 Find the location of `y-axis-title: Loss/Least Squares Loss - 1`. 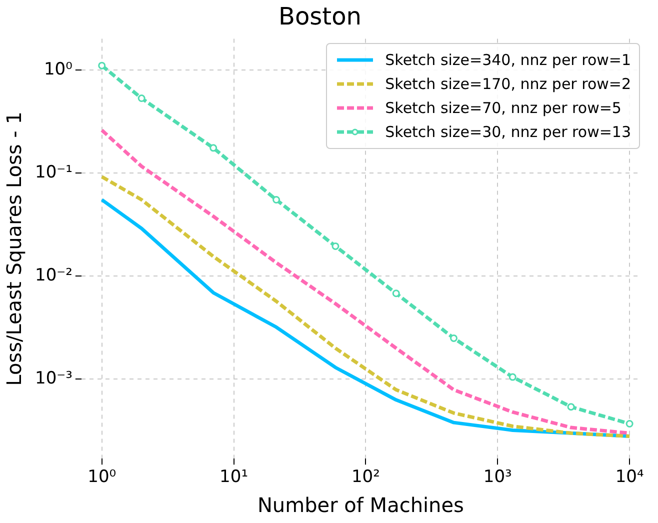

y-axis-title: Loss/Least Squares Loss - 1 is located at coordinates (14, 249).